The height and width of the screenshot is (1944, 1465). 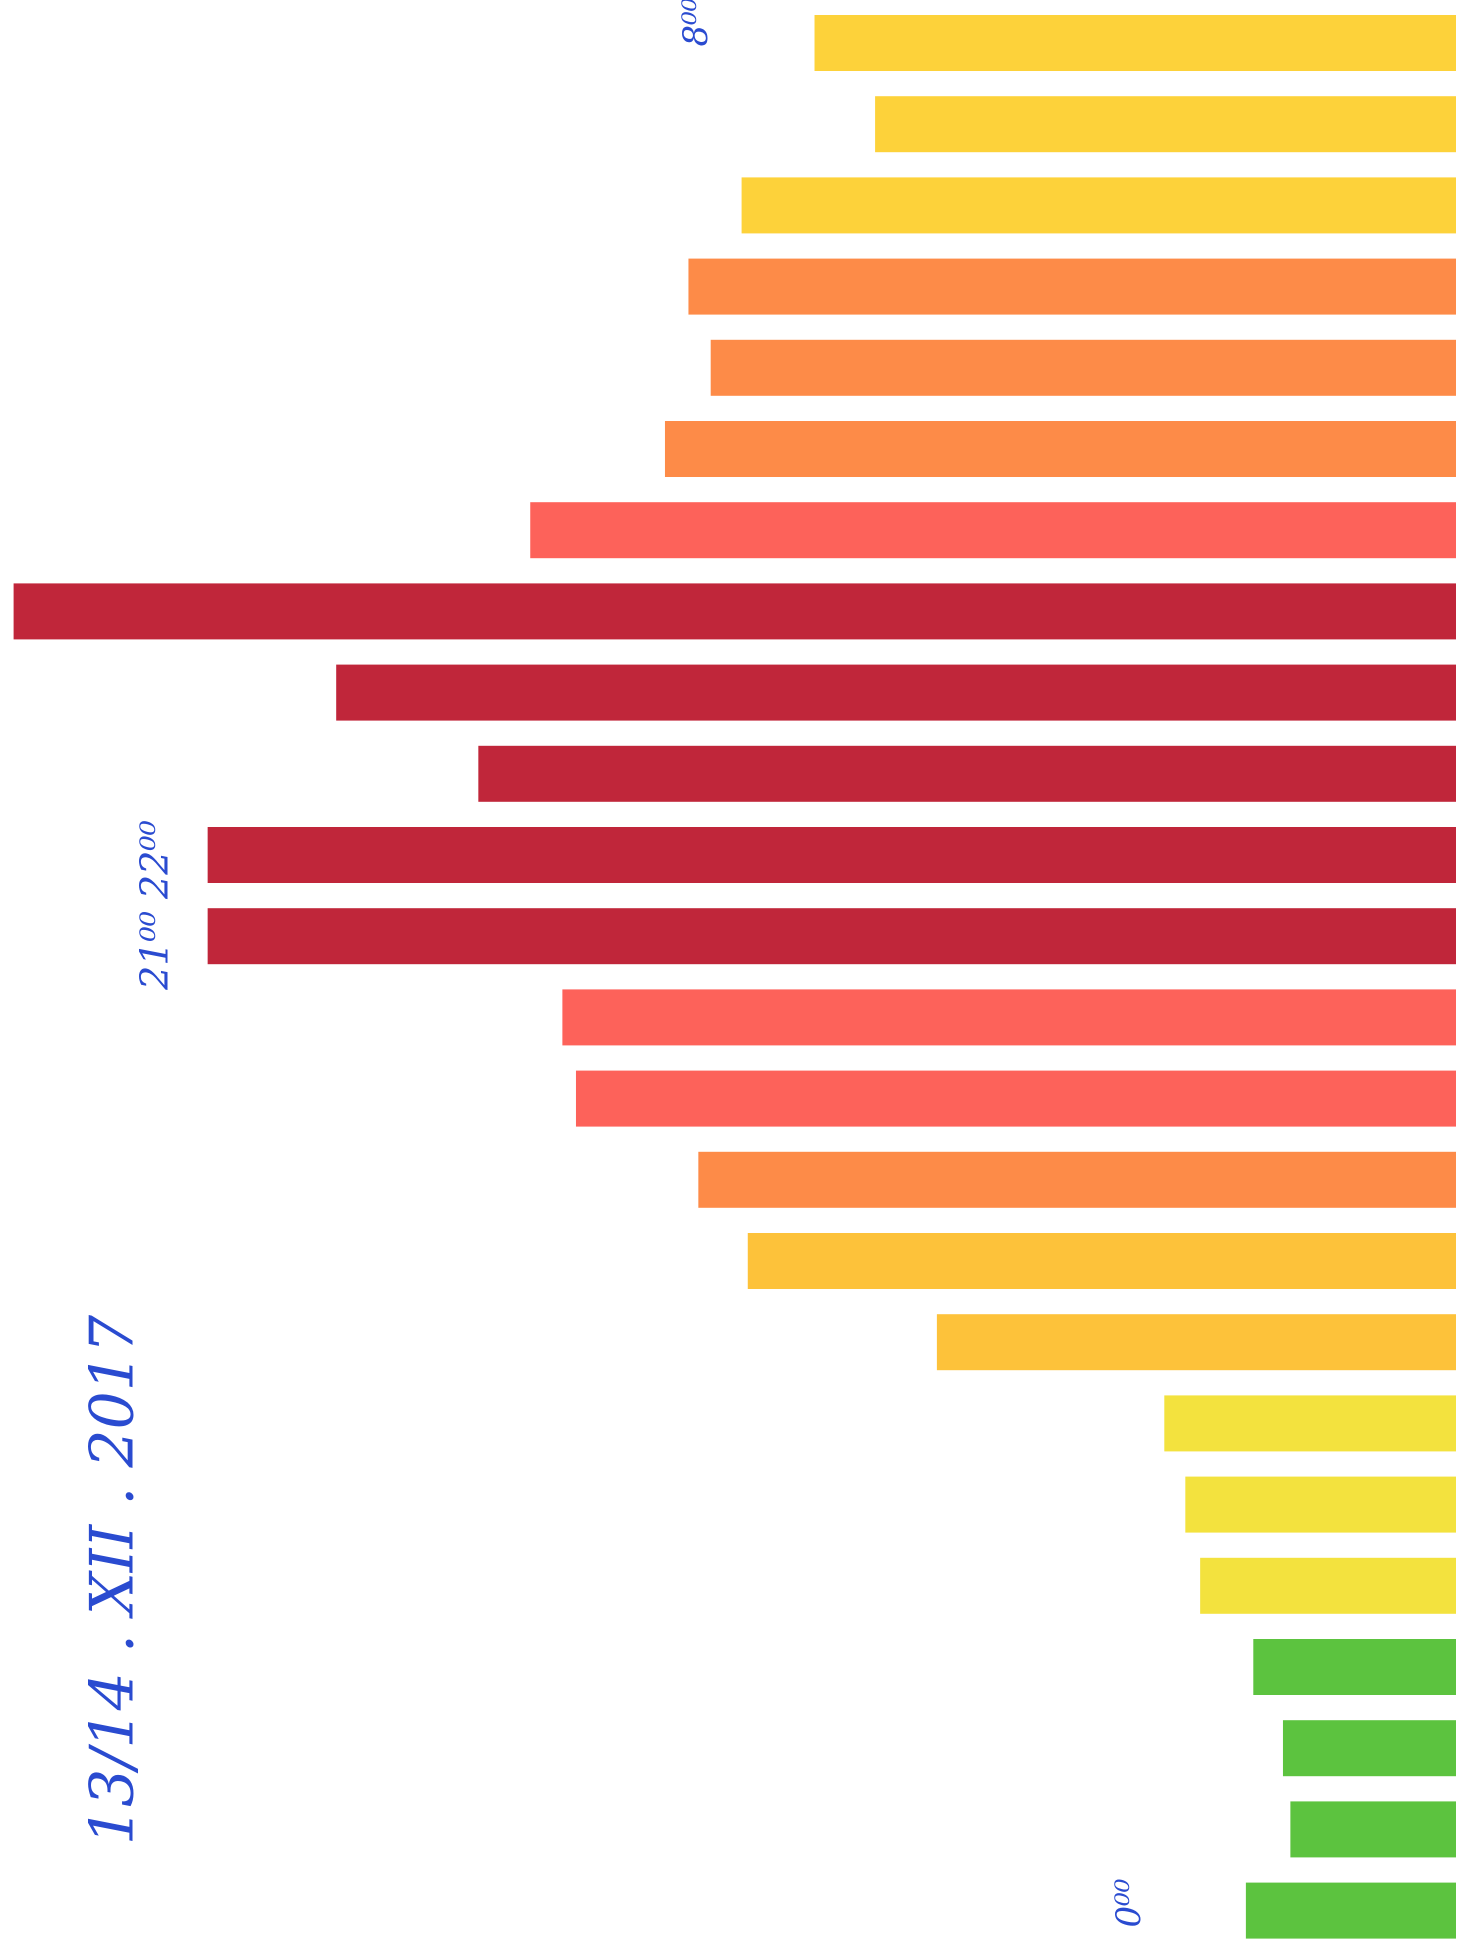 What do you see at coordinates (113, 1579) in the screenshot?
I see `handwritten-note: 13/14 . XII . 2017` at bounding box center [113, 1579].